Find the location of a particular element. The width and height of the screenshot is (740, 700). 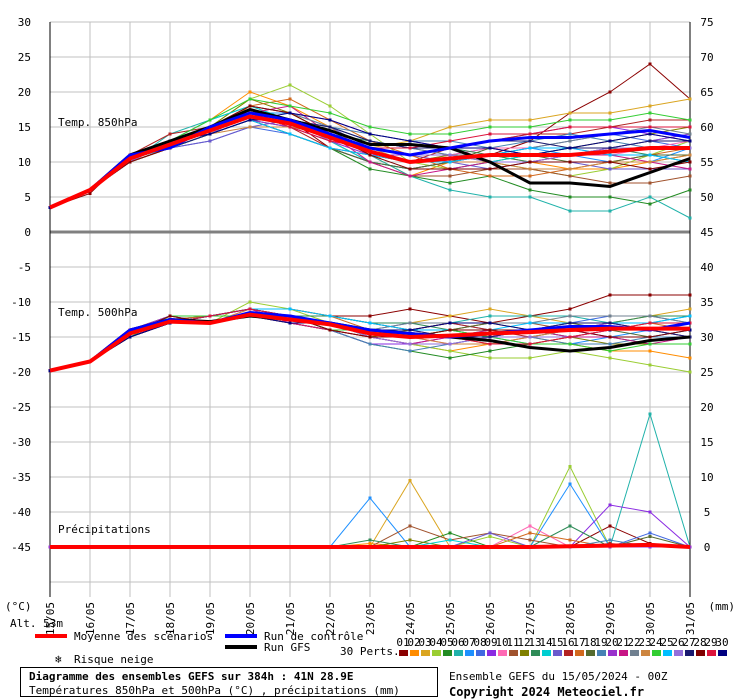

legend-snow-label: Risque neige is located at coordinates (113, 659).